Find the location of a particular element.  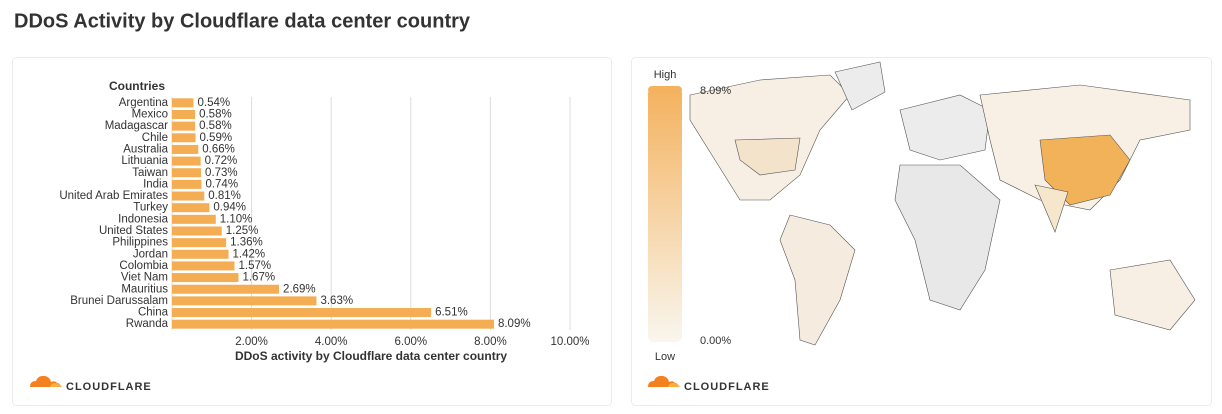

value-label: 1.42% is located at coordinates (249, 254).